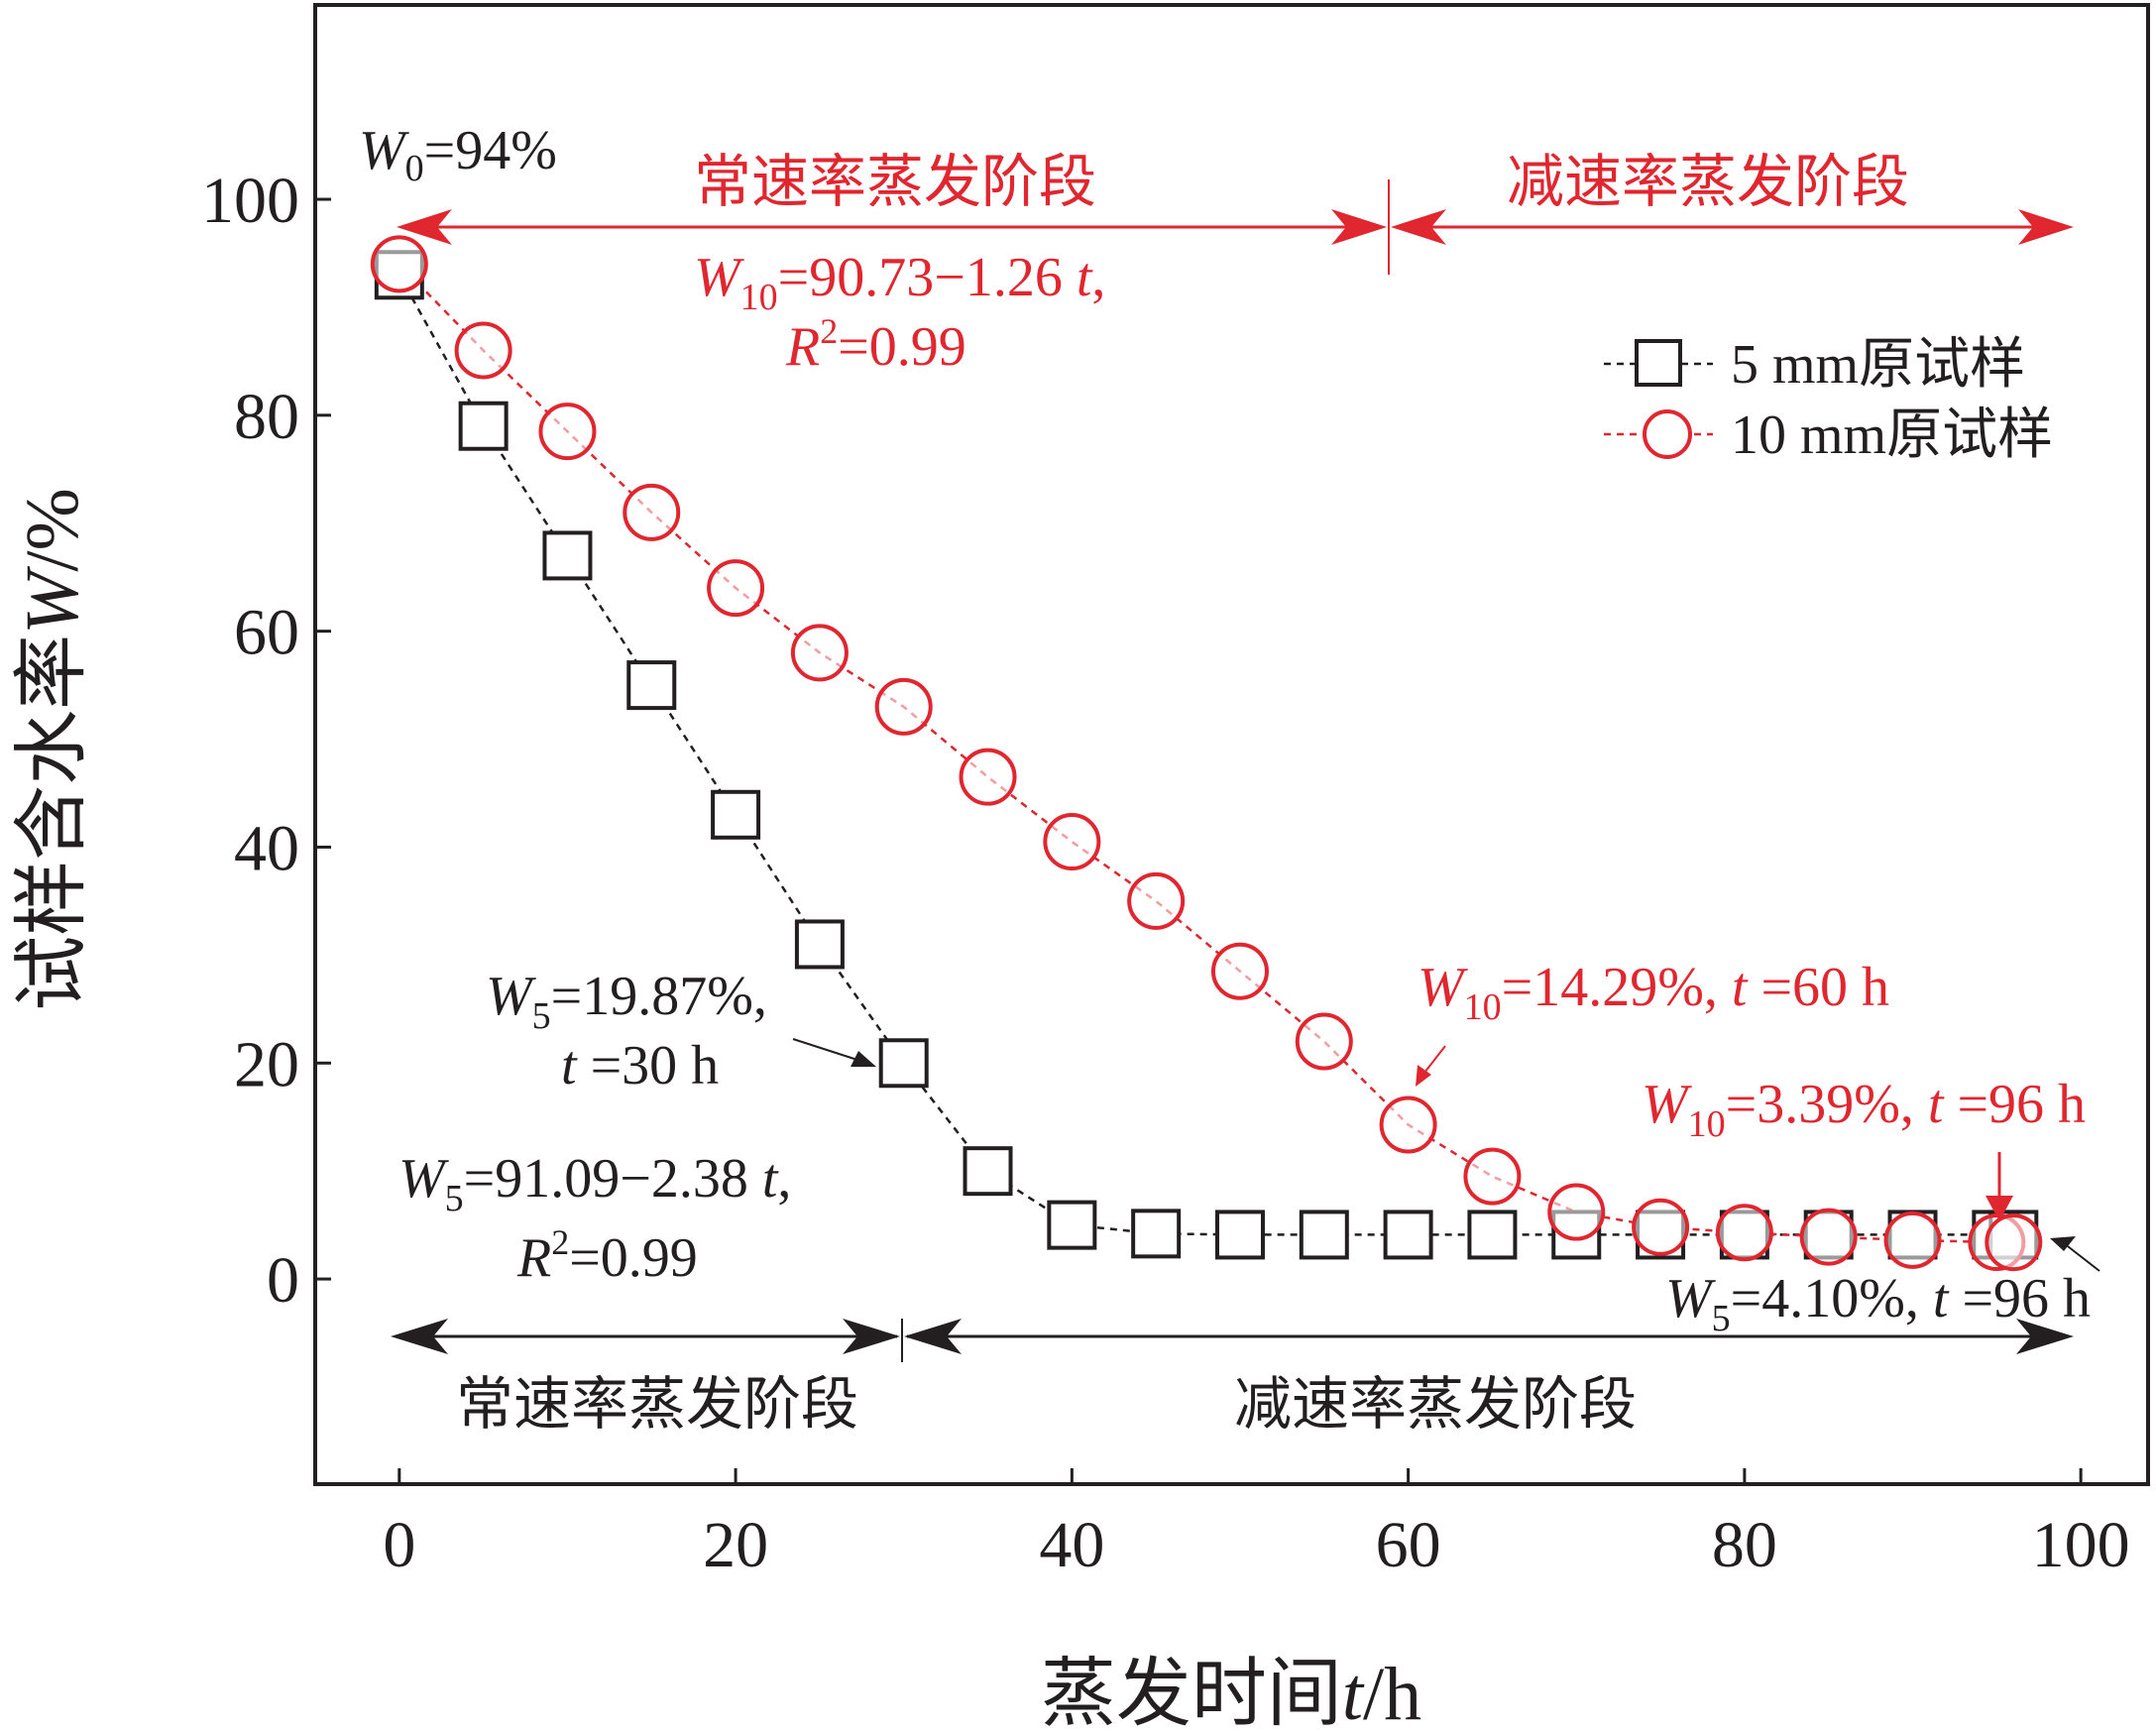  What do you see at coordinates (1235, 212) in the screenshot?
I see `top-stage-arrows: 常速率蒸发阶段 减速率蒸发阶段` at bounding box center [1235, 212].